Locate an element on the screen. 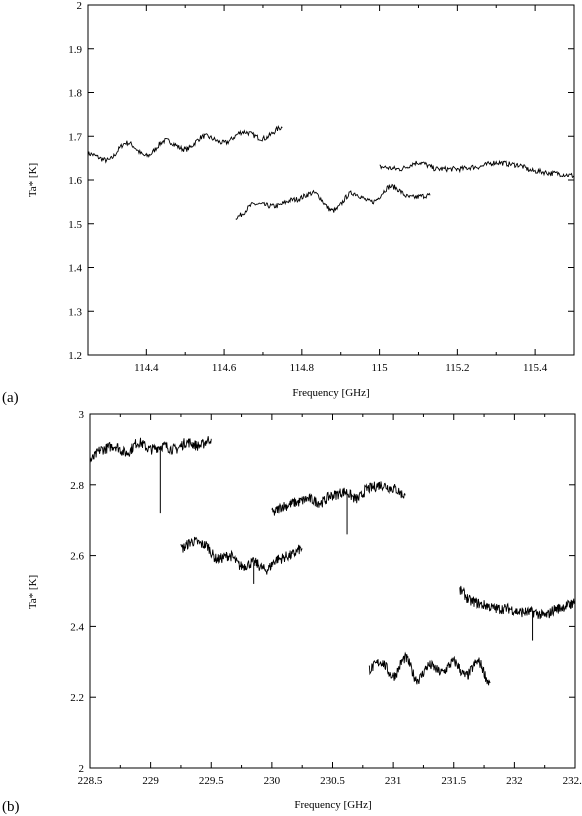 The height and width of the screenshot is (816, 582). panel-a-series is located at coordinates (331, 172).